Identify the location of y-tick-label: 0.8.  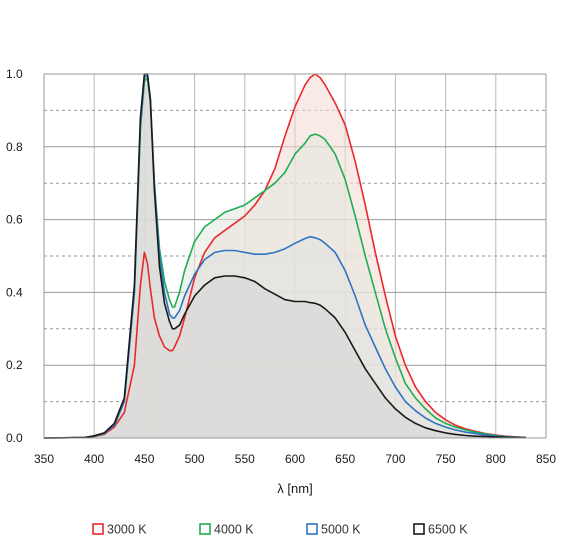
(14, 147).